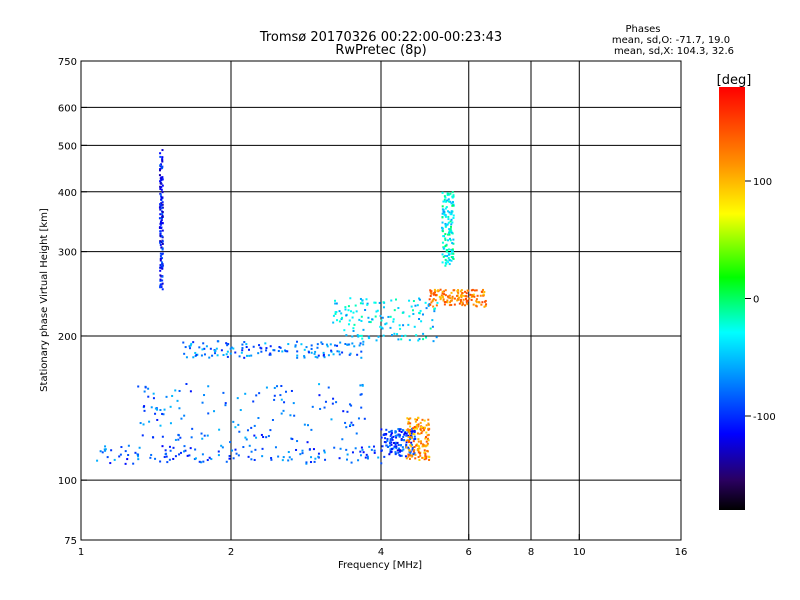 Image resolution: width=800 pixels, height=600 pixels. Describe the element at coordinates (756, 300) in the screenshot. I see `colorbar-tick-label: 0` at that location.